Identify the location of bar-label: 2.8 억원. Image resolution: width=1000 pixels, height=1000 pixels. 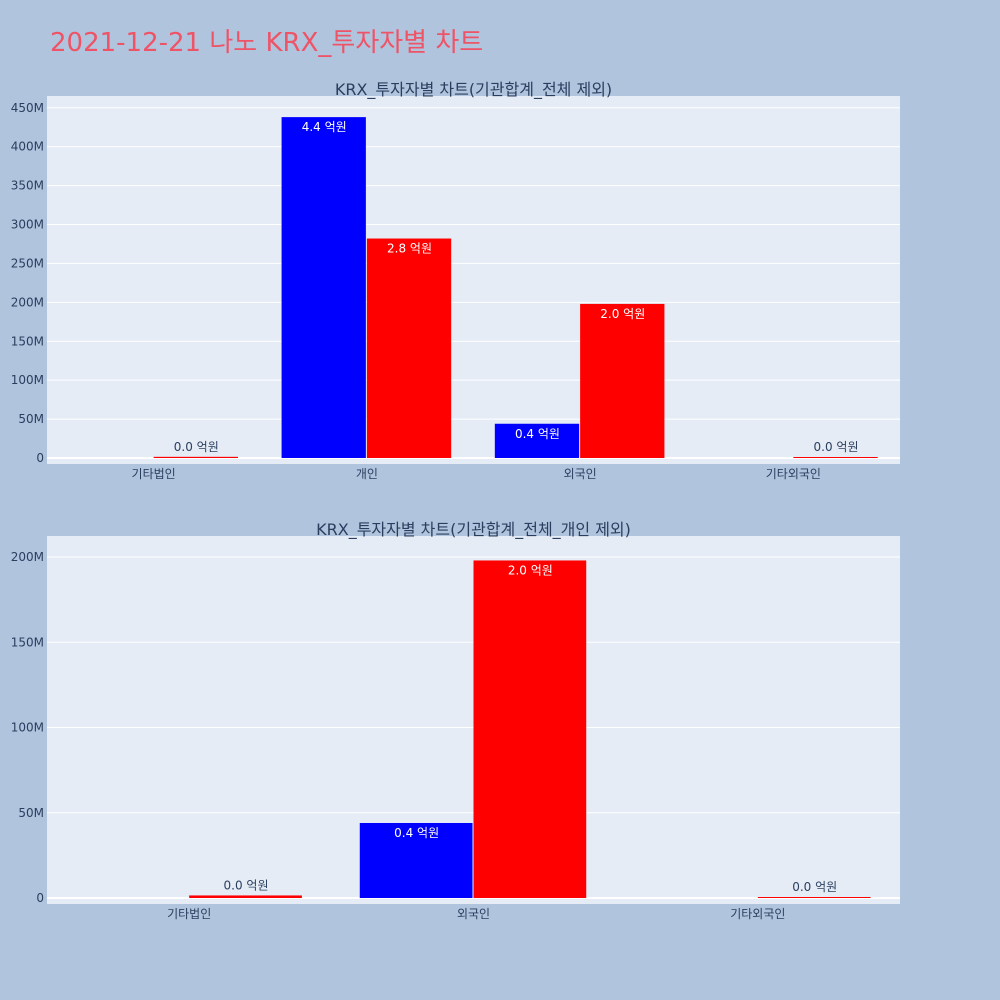
(409, 249).